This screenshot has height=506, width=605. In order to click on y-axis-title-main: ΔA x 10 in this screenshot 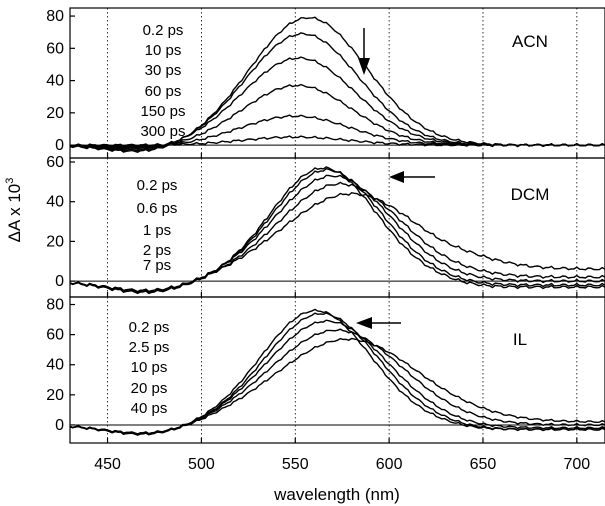, I will do `click(14, 213)`.